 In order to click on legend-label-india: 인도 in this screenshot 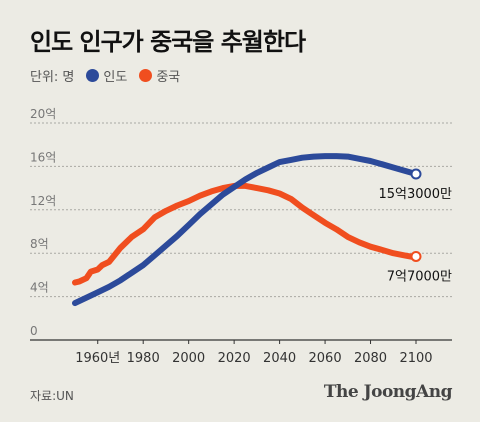, I will do `click(115, 77)`.